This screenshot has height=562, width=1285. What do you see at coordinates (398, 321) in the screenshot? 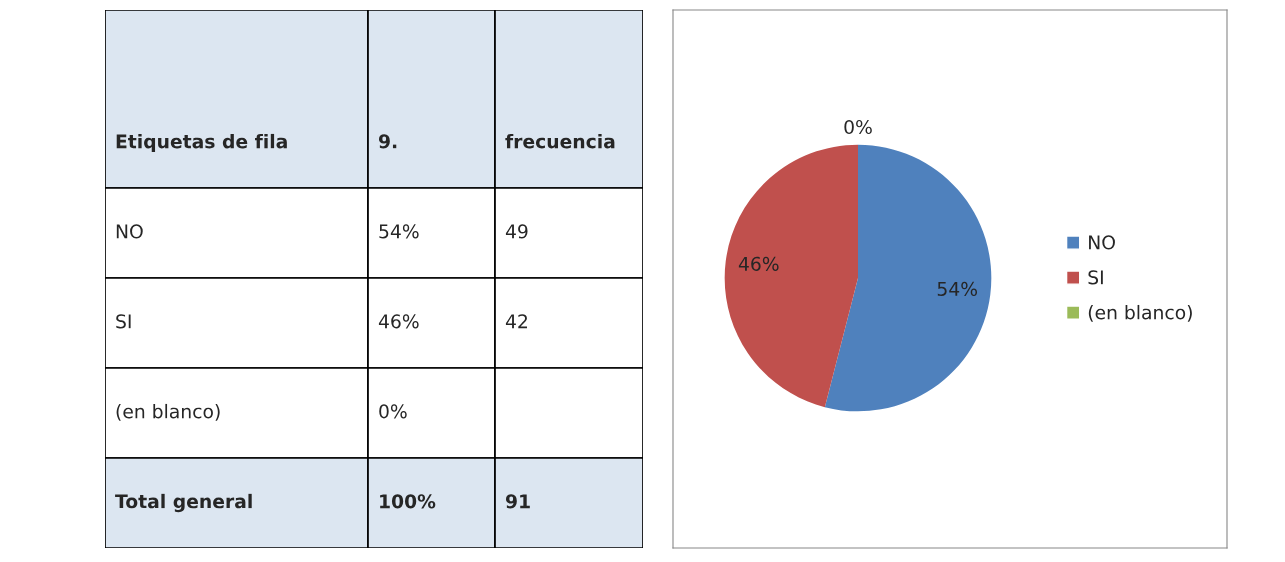
I see `text: 46%` at bounding box center [398, 321].